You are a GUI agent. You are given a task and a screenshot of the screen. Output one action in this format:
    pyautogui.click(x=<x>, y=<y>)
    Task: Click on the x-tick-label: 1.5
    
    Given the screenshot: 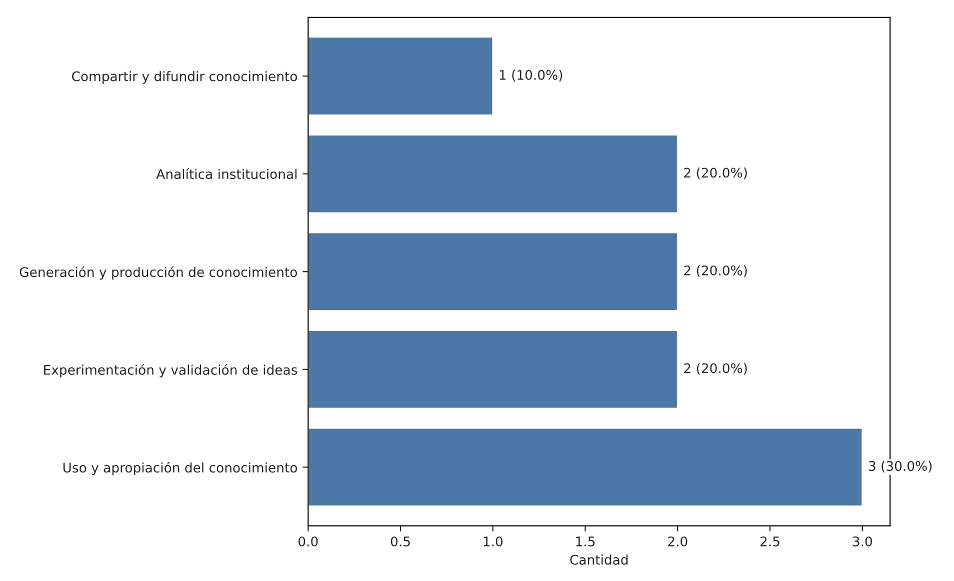 What is the action you would take?
    pyautogui.click(x=585, y=541)
    